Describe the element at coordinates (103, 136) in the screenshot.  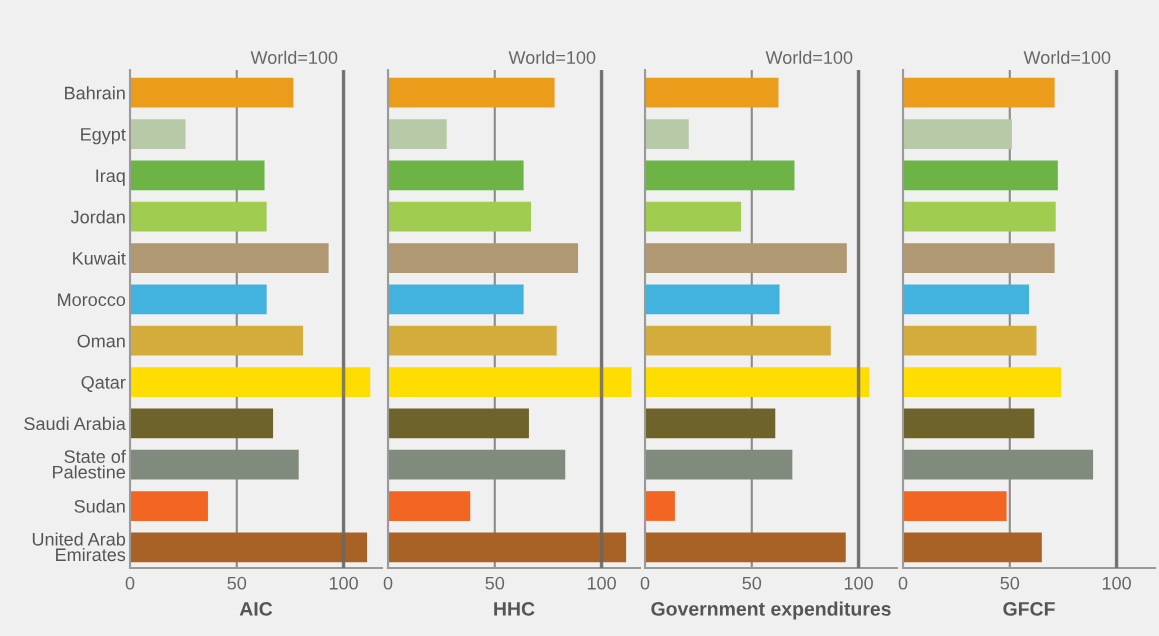
I see `y-tick-label: Egypt` at that location.